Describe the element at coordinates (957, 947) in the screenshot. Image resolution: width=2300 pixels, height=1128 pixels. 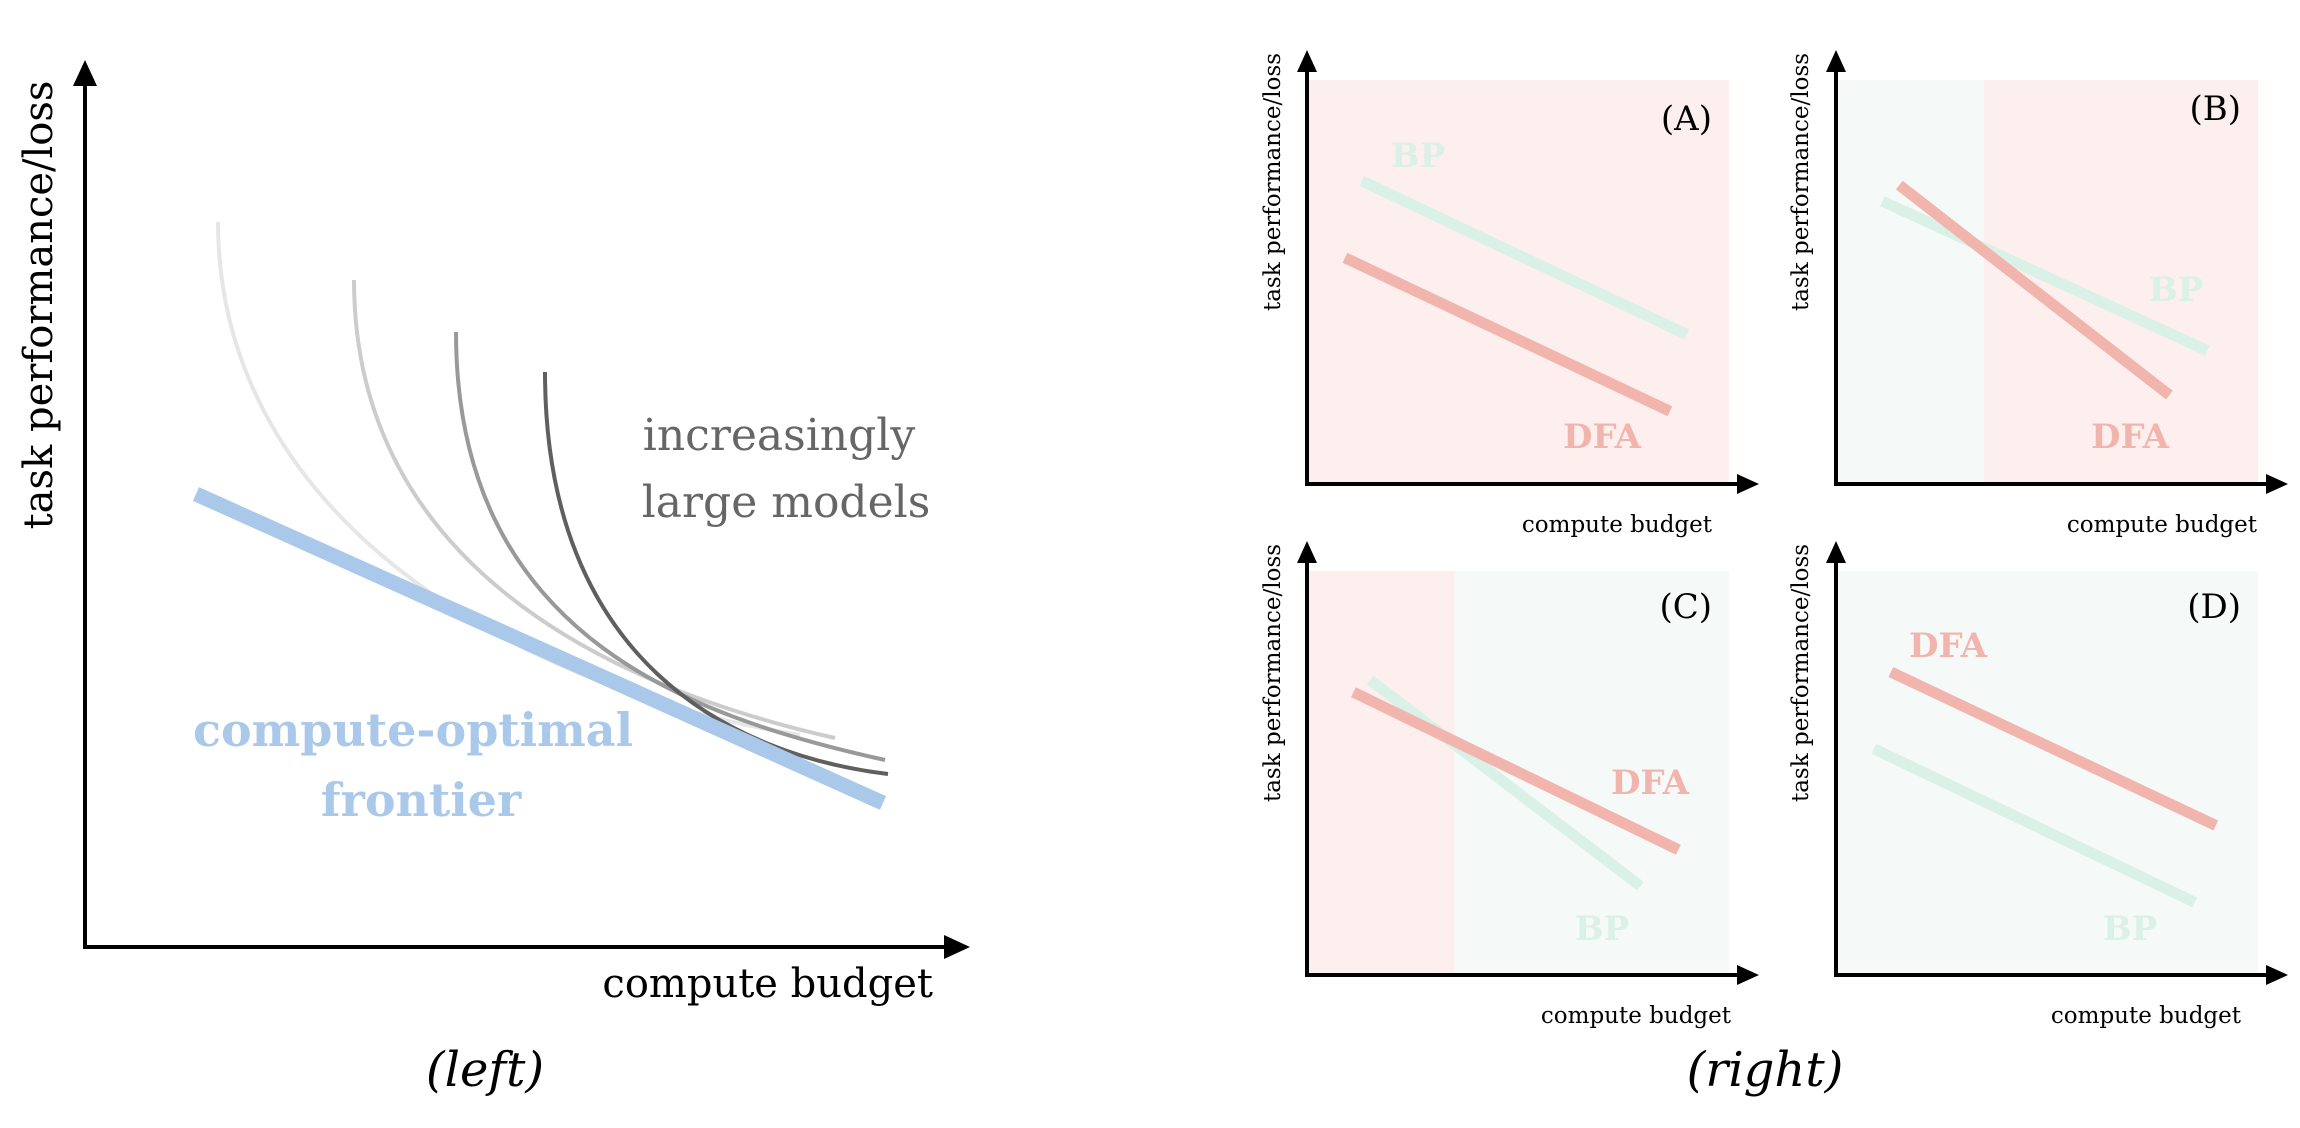
I see `left-x-arrowhead` at that location.